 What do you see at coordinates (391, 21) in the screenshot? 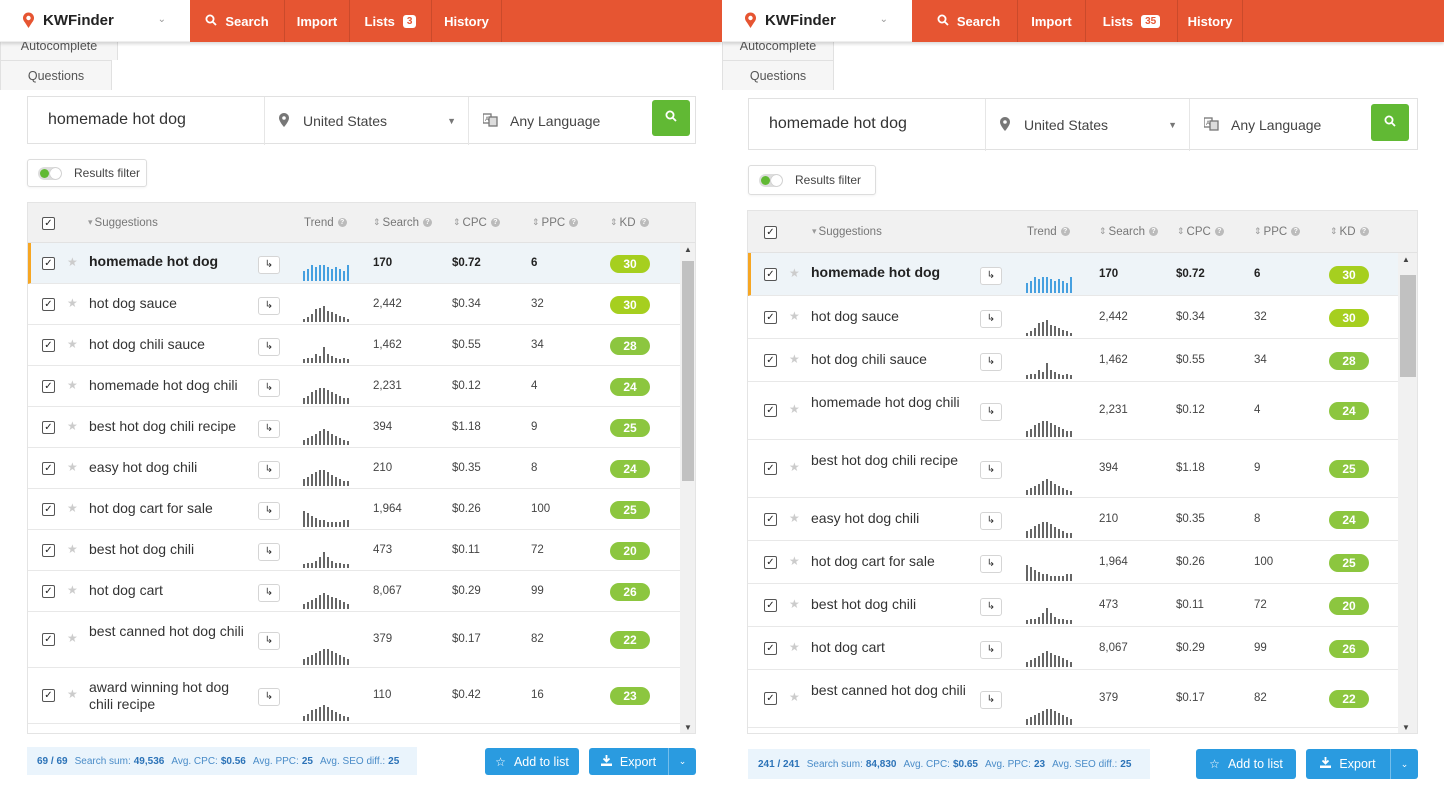
I see `nav-lists: Lists 3` at bounding box center [391, 21].